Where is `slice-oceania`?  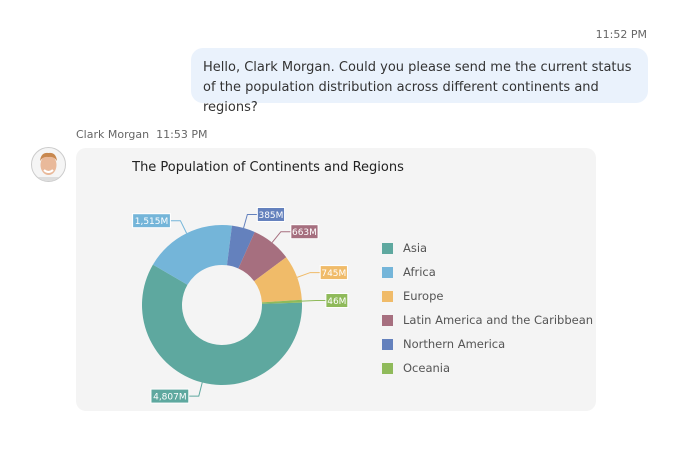
slice-oceania is located at coordinates (281, 301).